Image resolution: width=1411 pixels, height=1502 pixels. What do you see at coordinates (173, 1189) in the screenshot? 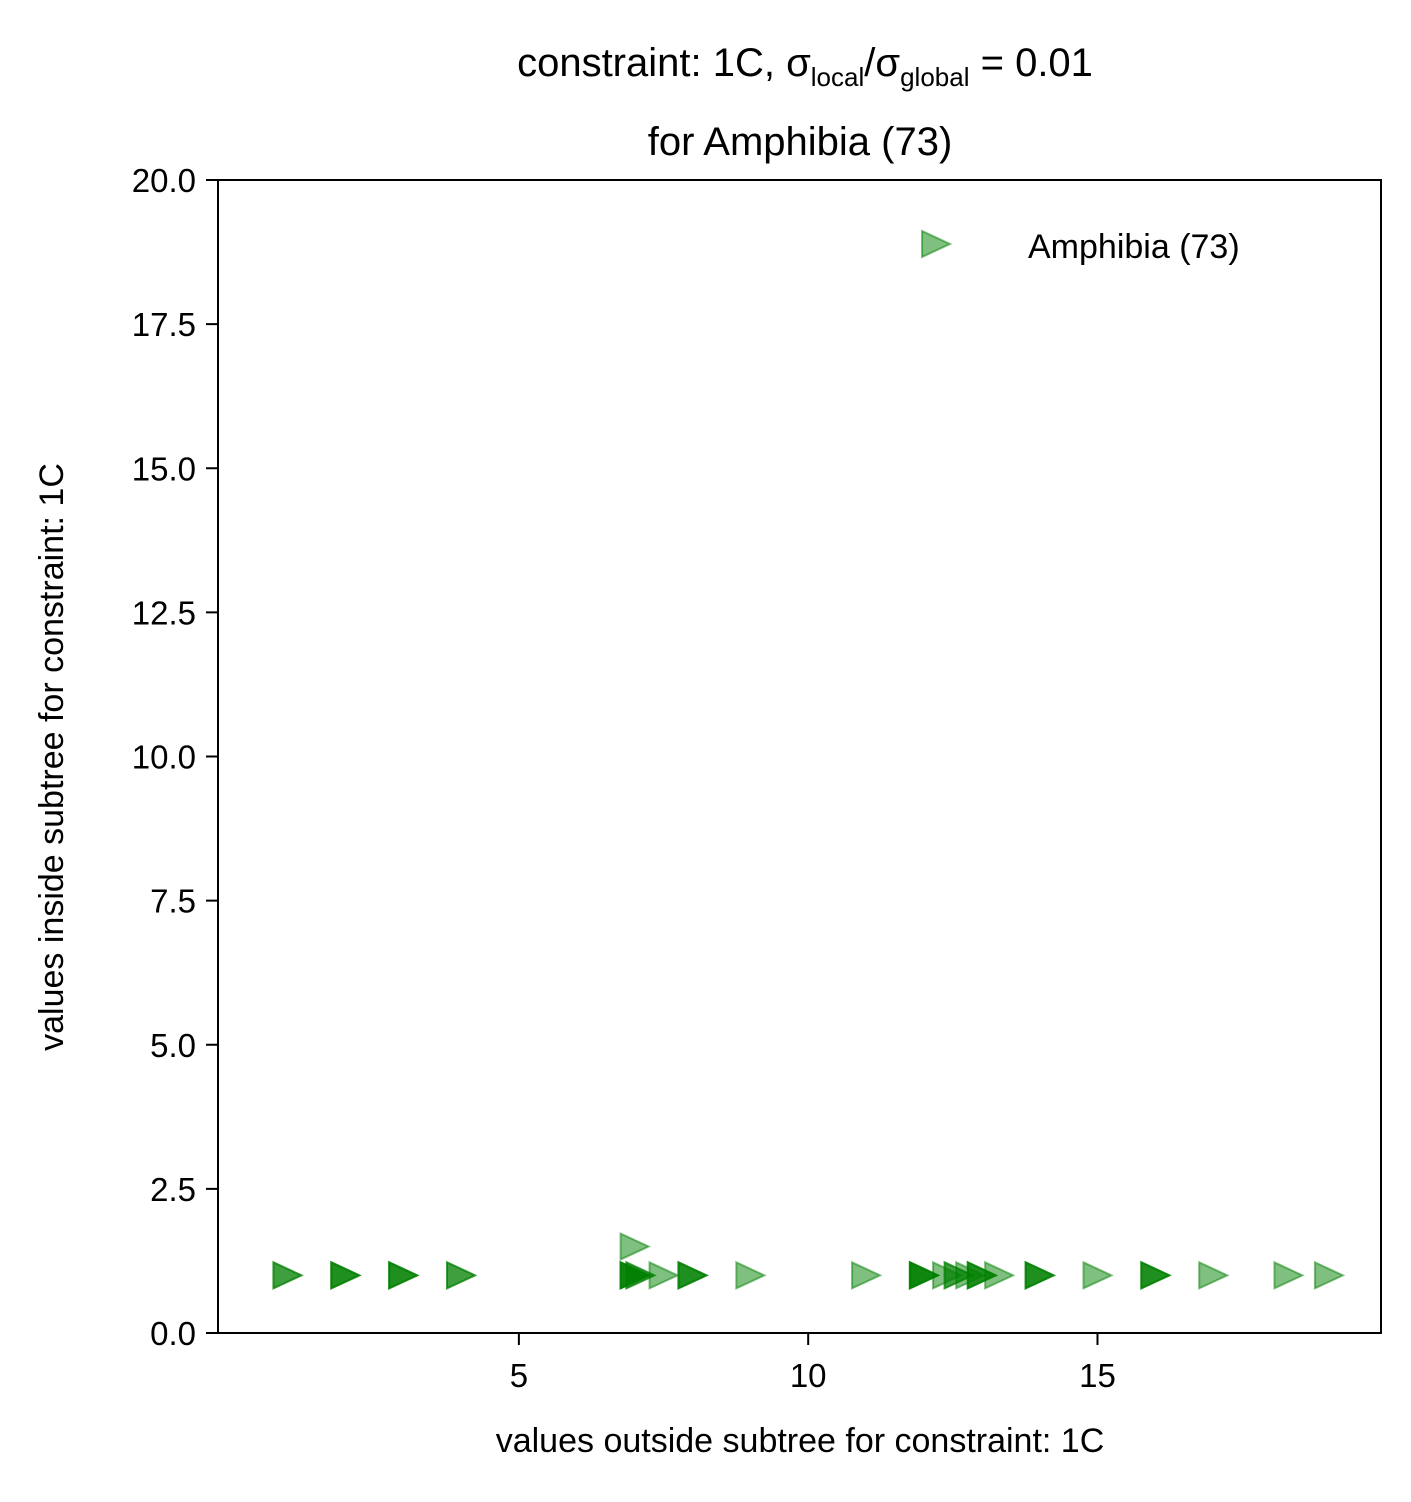
I see `y-tick-label: 2.5` at bounding box center [173, 1189].